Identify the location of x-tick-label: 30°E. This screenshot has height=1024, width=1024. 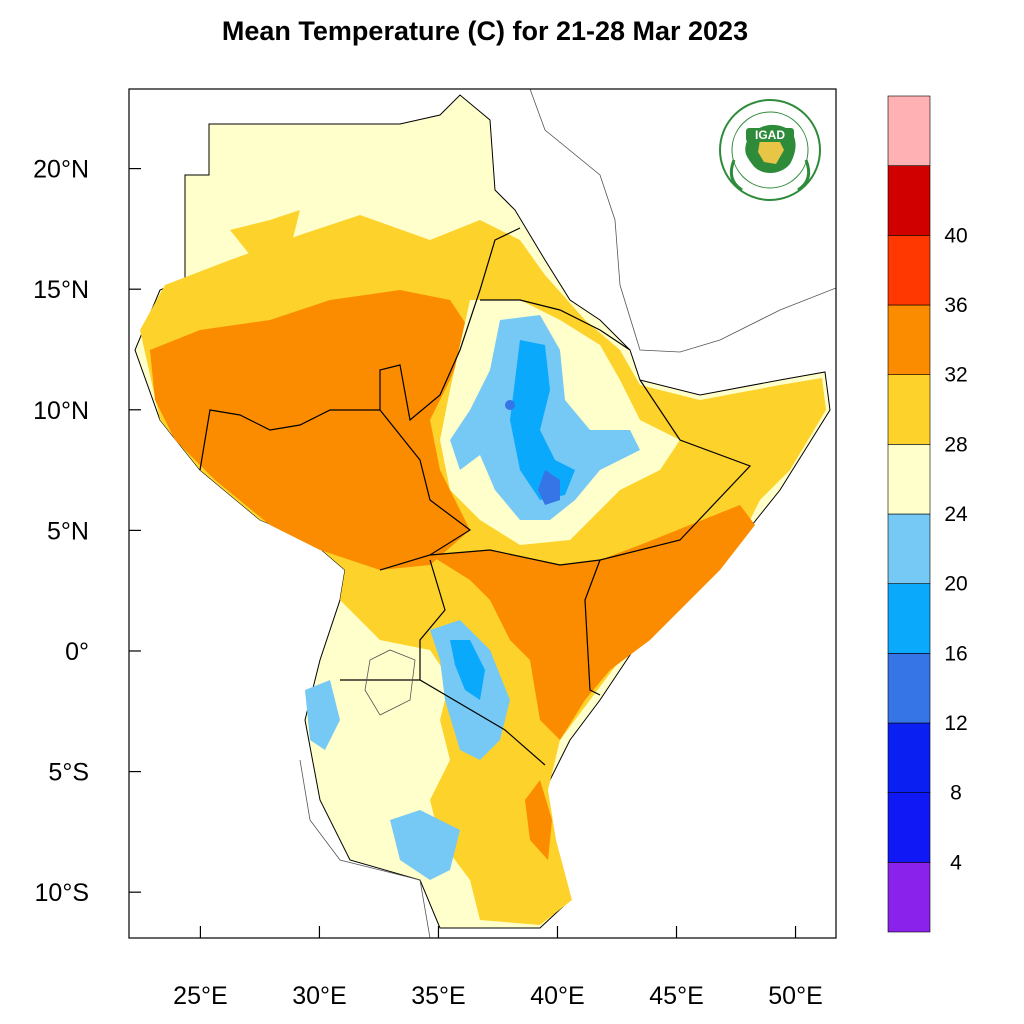
(319, 996).